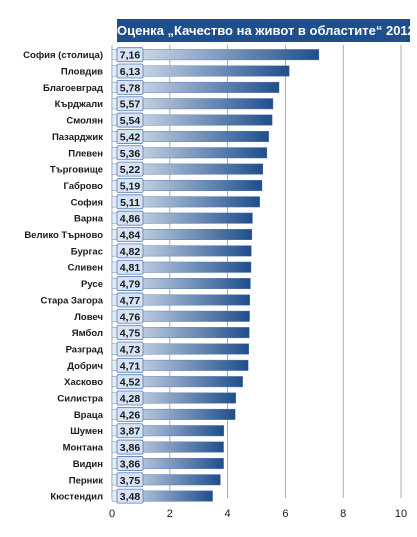 The width and height of the screenshot is (417, 537). What do you see at coordinates (130, 350) in the screenshot?
I see `data-label: 4,73` at bounding box center [130, 350].